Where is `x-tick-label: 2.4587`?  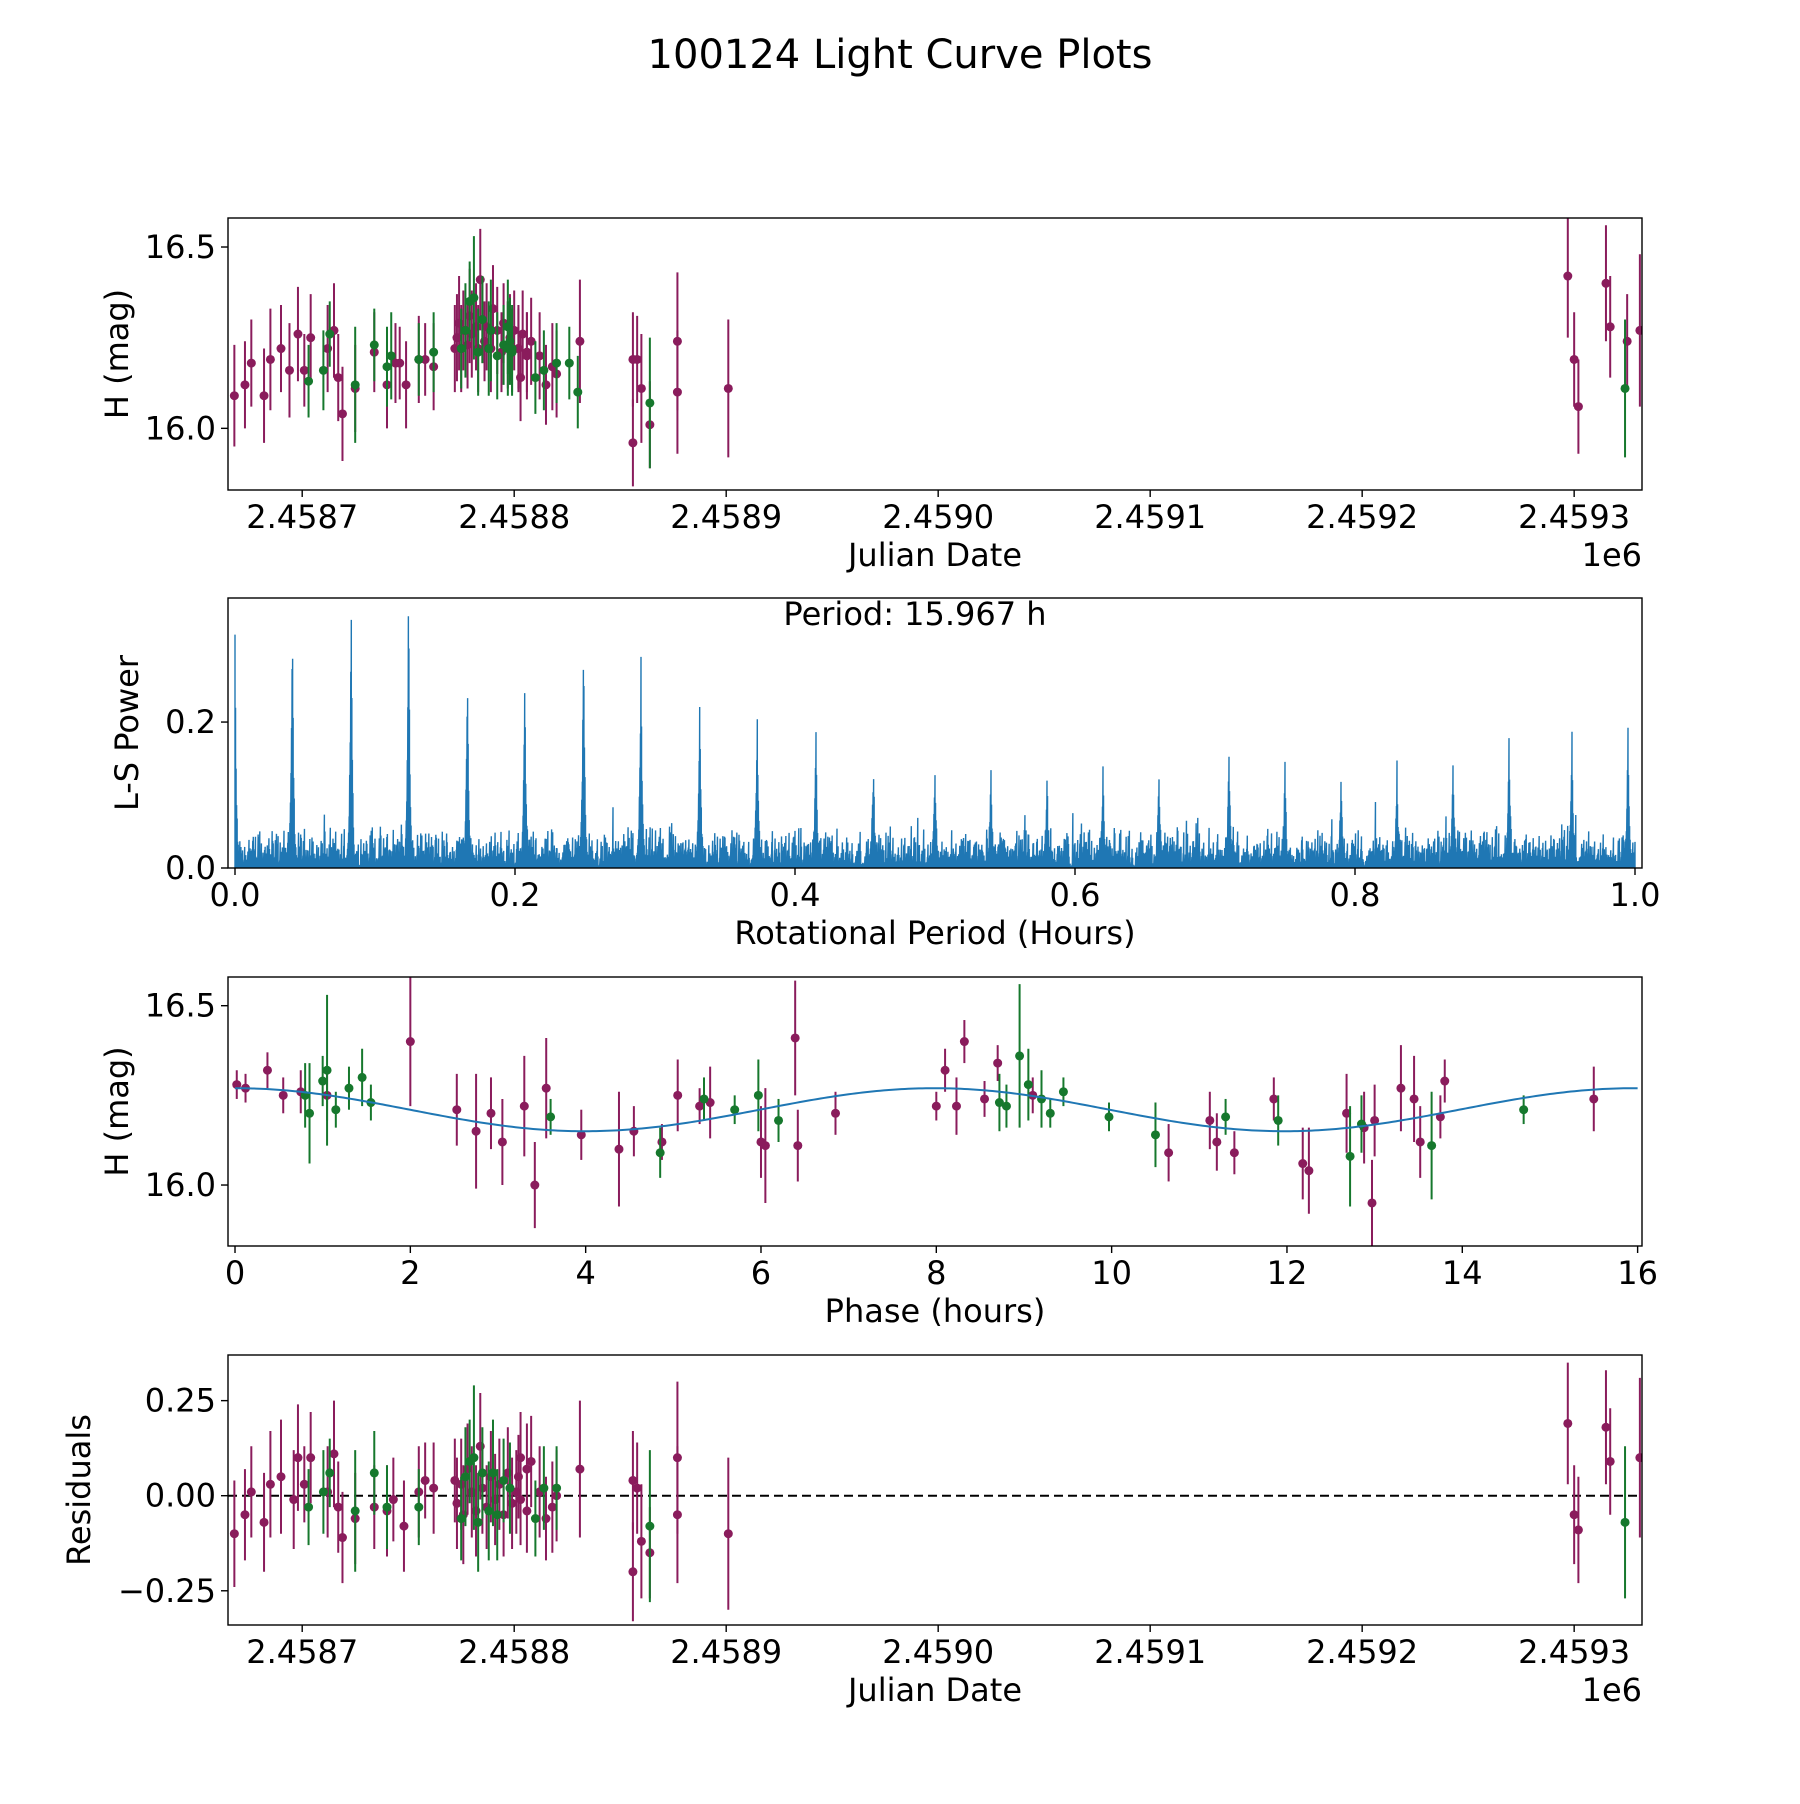
x-tick-label: 2.4587 is located at coordinates (302, 517).